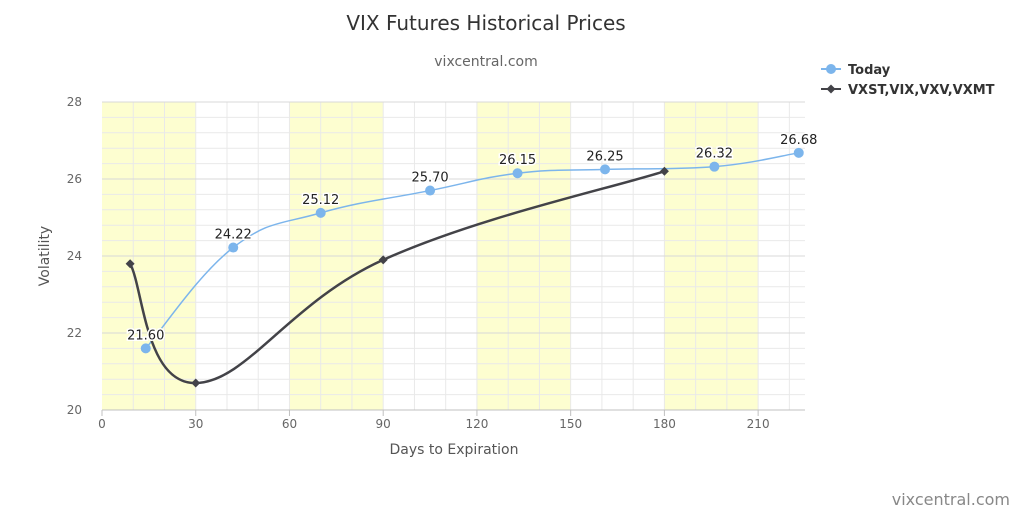 This screenshot has width=1024, height=512. Describe the element at coordinates (320, 200) in the screenshot. I see `data-label: 25.12` at that location.